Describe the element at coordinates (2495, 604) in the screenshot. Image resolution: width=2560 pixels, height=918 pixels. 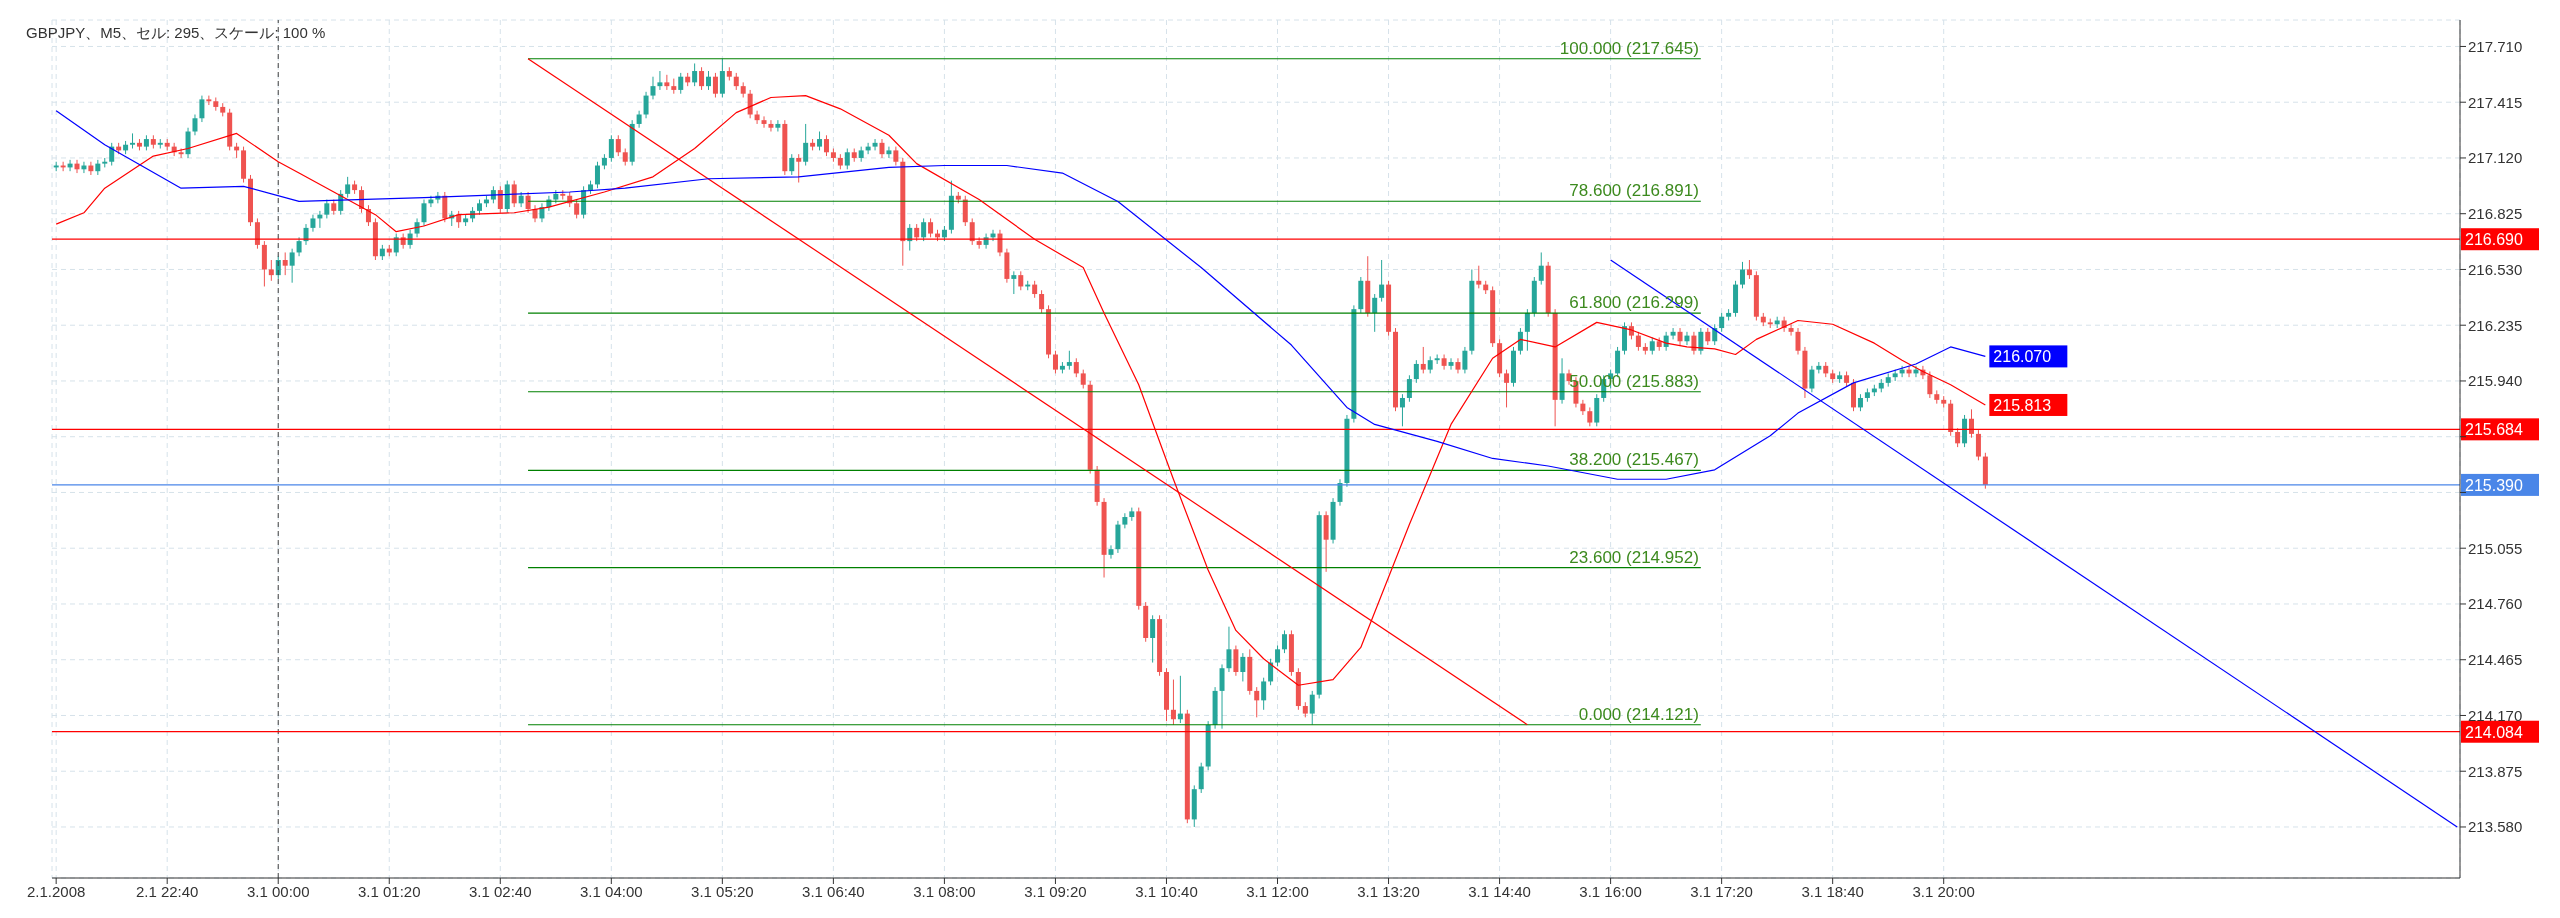
I see `y-tick-label: 214.760` at that location.